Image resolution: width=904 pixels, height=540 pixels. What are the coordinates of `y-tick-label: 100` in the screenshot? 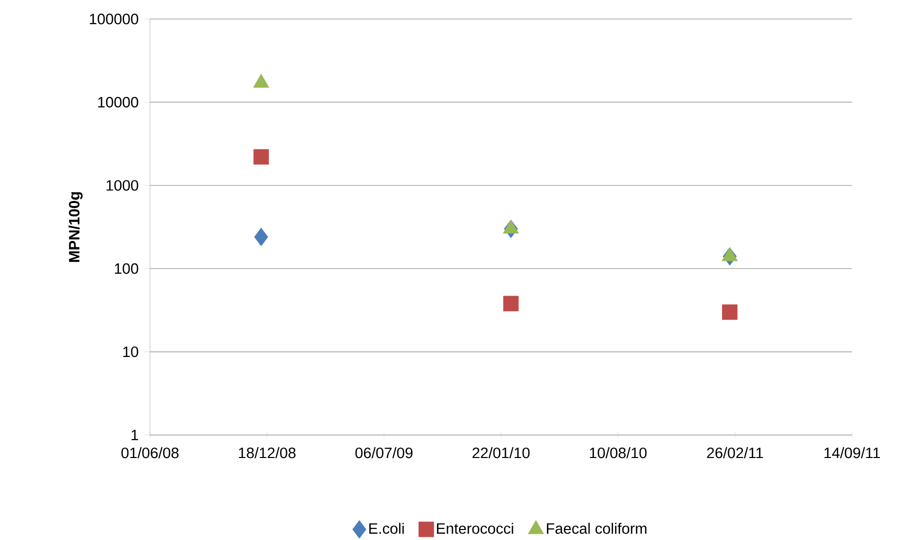 It's located at (126, 268).